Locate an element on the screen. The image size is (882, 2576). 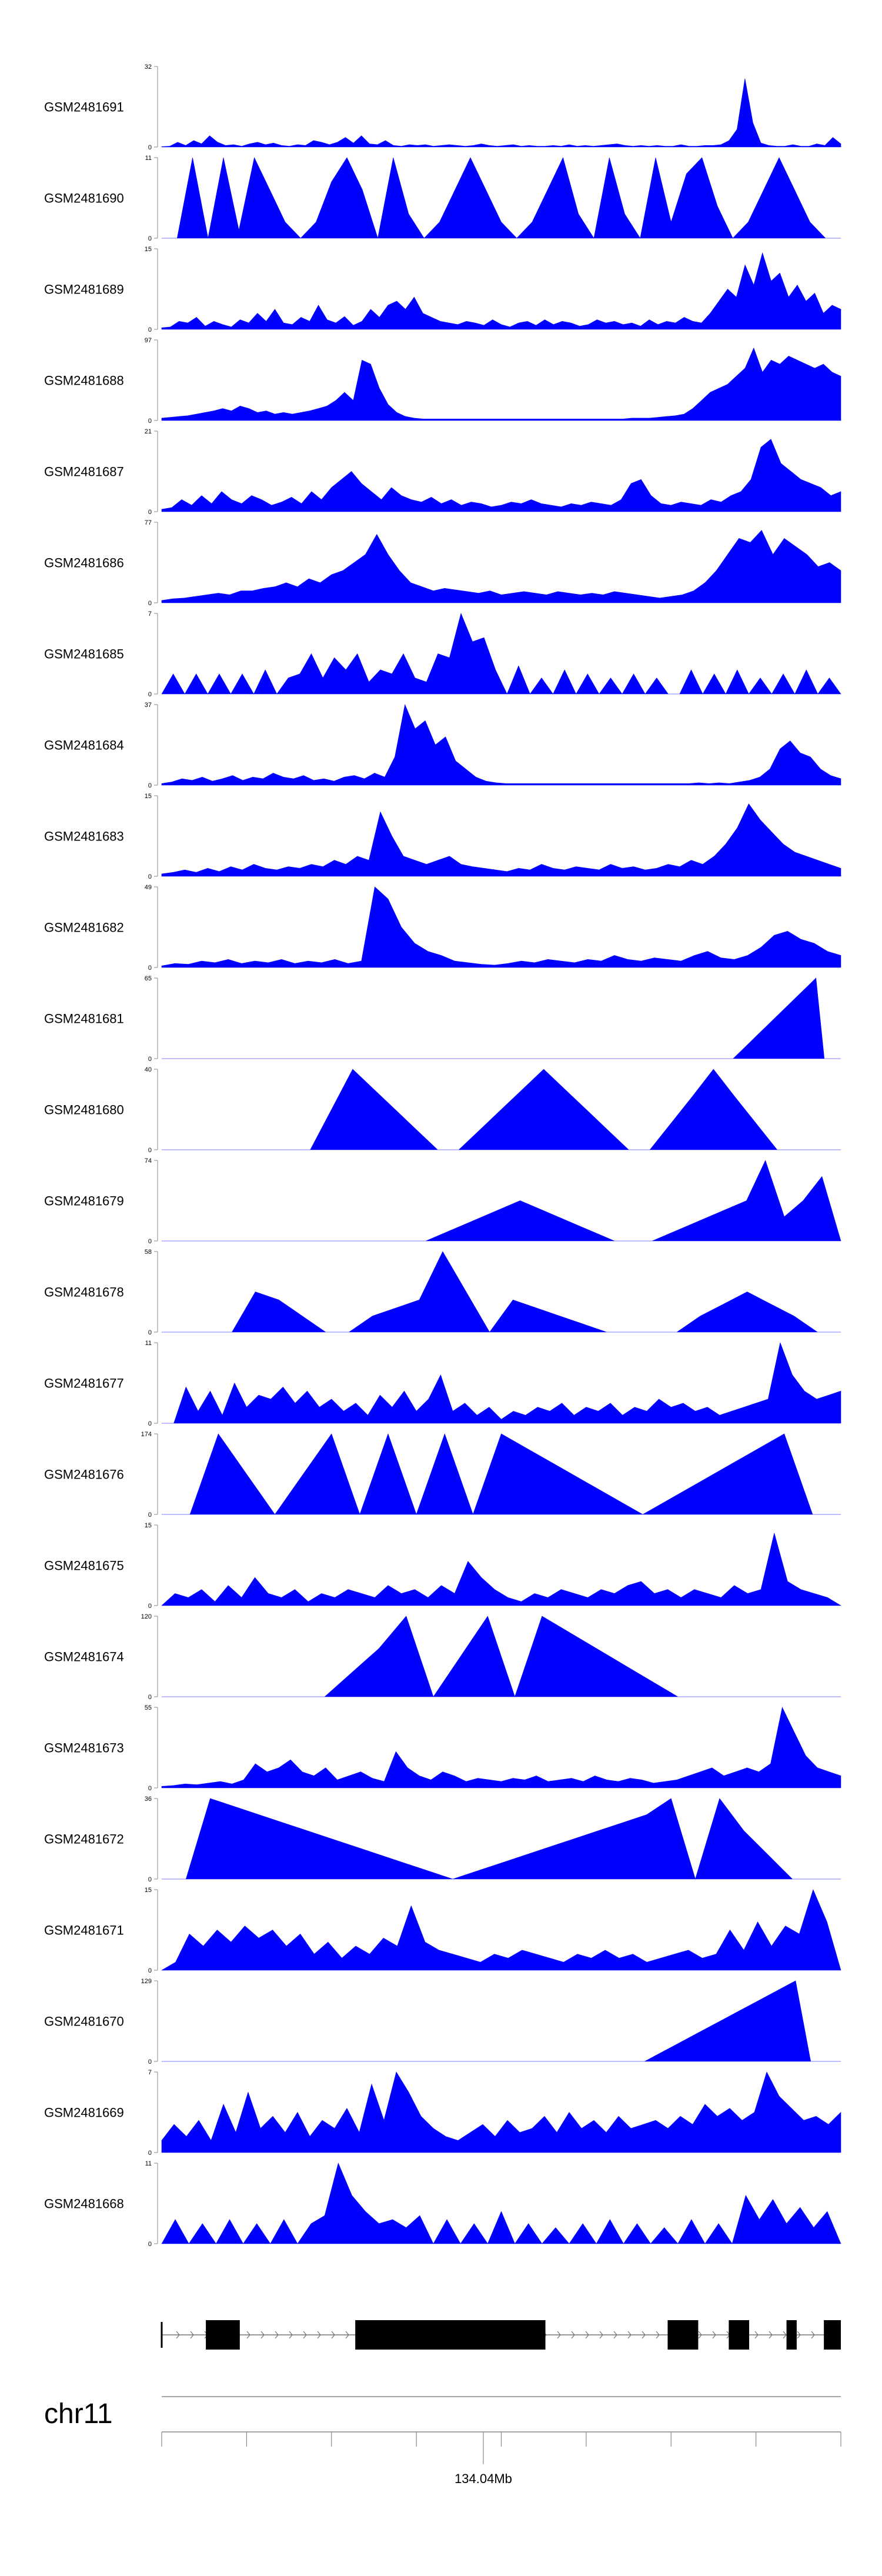
track-GSM2481678: GSM2481678 58 0 is located at coordinates (442, 1292).